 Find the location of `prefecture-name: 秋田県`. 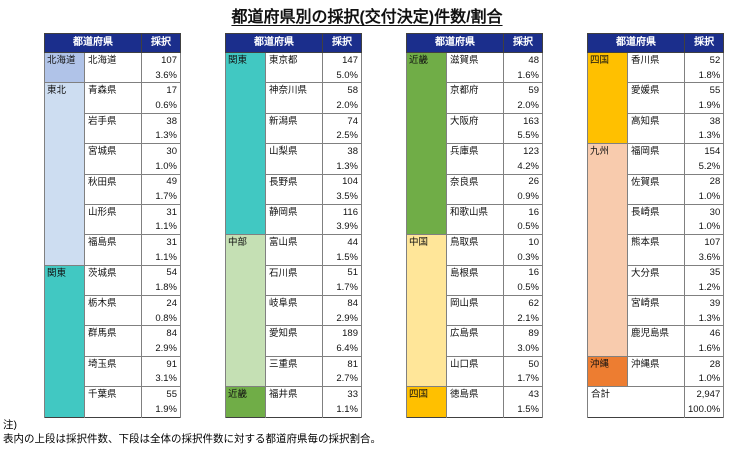

prefecture-name: 秋田県 is located at coordinates (113, 189).